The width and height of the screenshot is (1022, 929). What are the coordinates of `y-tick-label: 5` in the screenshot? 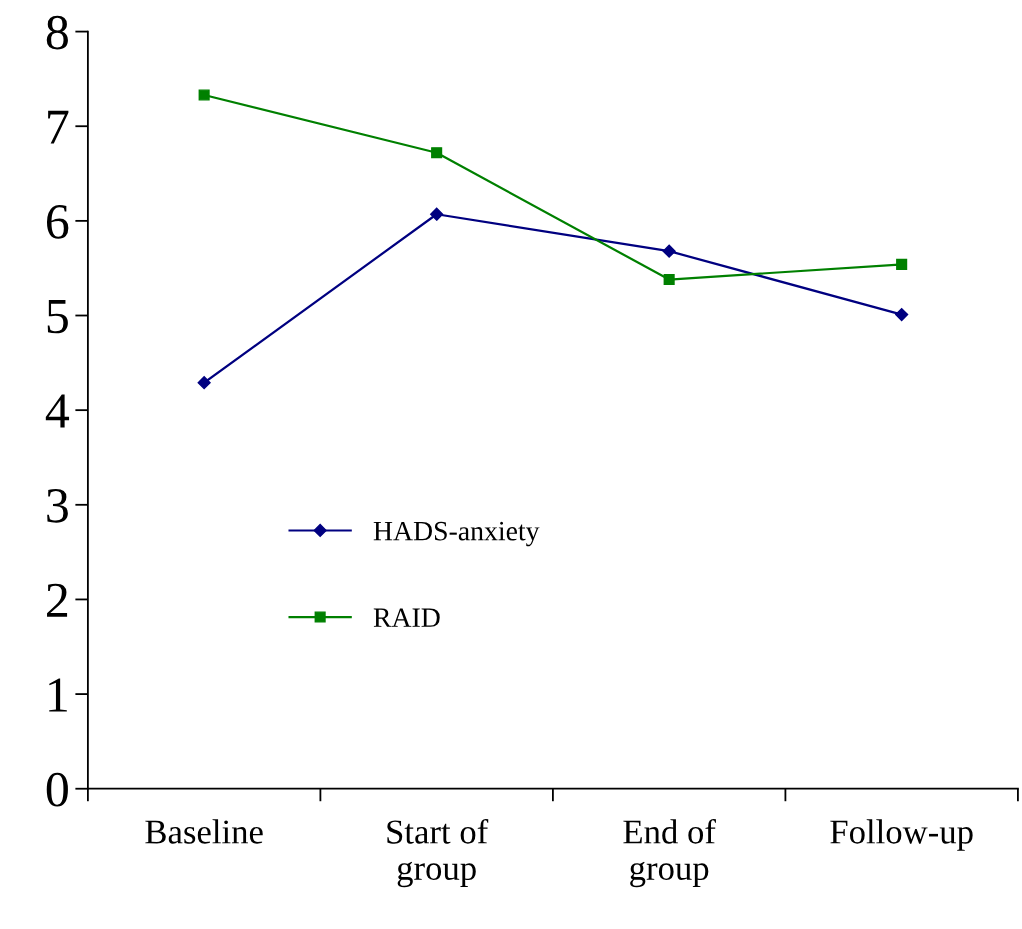 It's located at (57, 317).